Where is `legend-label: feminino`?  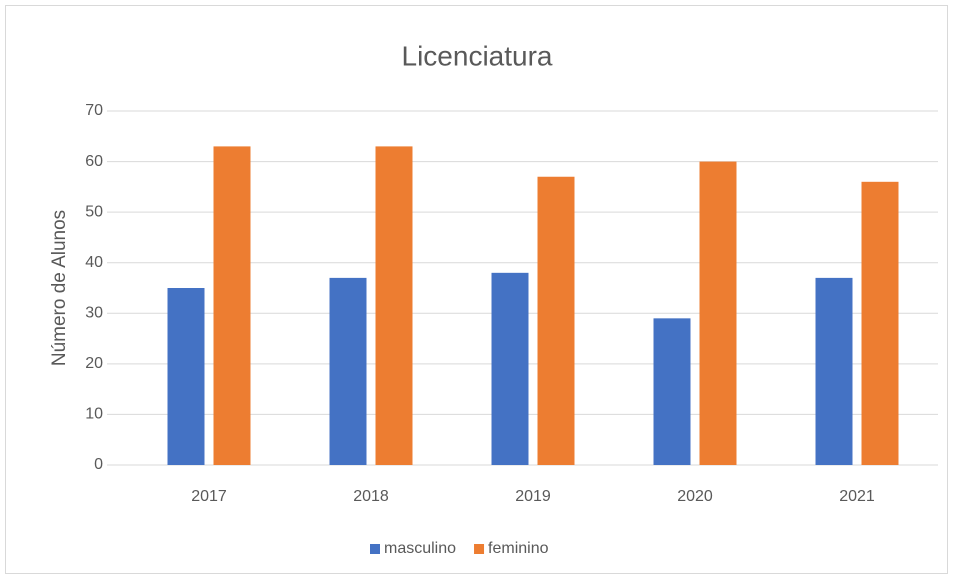
legend-label: feminino is located at coordinates (518, 548).